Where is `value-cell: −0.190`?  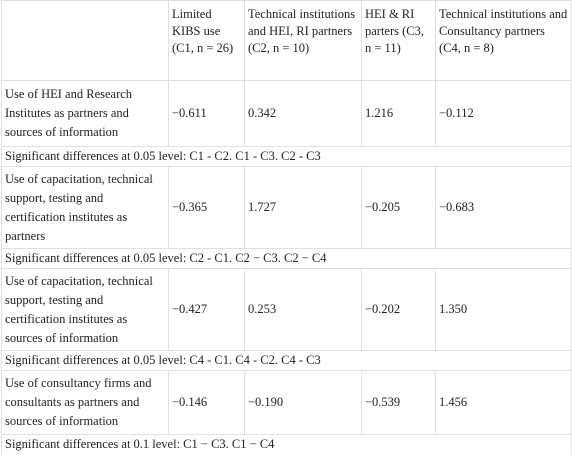
value-cell: −0.190 is located at coordinates (303, 402).